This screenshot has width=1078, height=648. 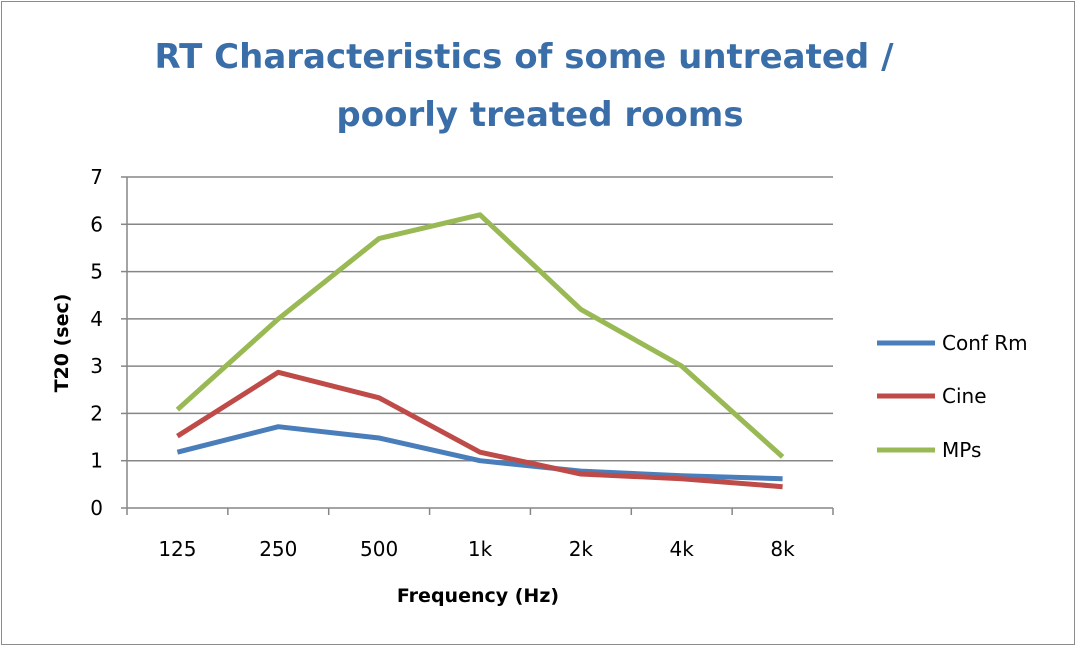 I want to click on y-tick-label: 0, so click(x=96, y=508).